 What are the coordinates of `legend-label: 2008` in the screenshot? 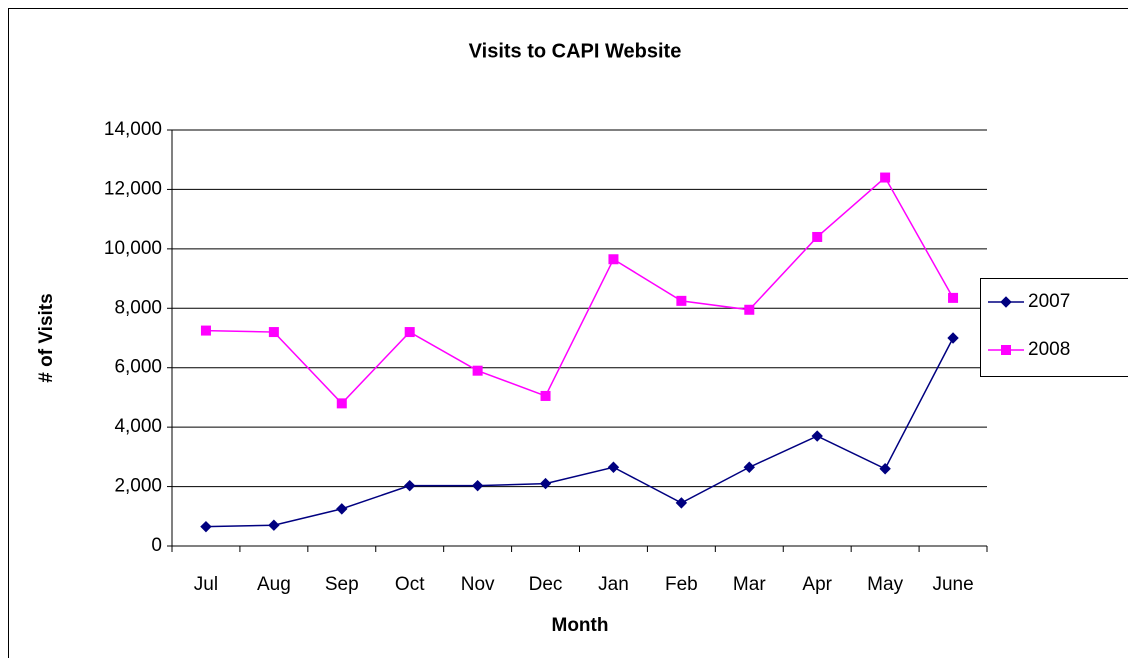 It's located at (1049, 349).